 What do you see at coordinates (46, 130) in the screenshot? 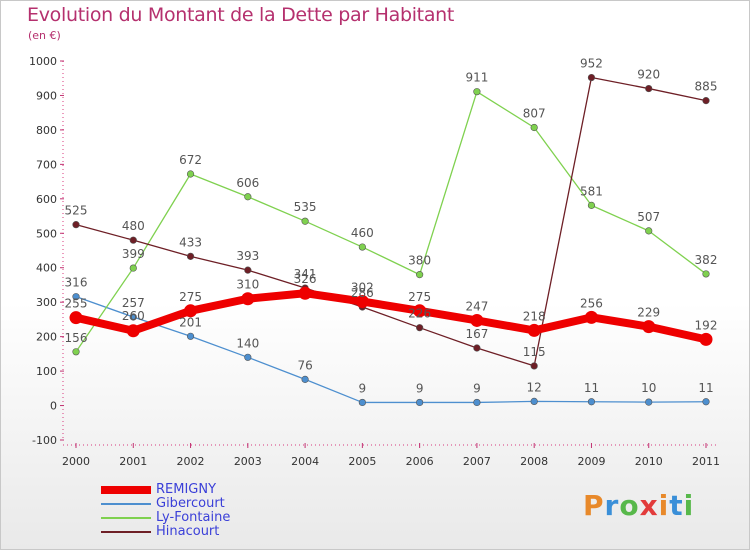
I see `y-tick-label: 800` at bounding box center [46, 130].